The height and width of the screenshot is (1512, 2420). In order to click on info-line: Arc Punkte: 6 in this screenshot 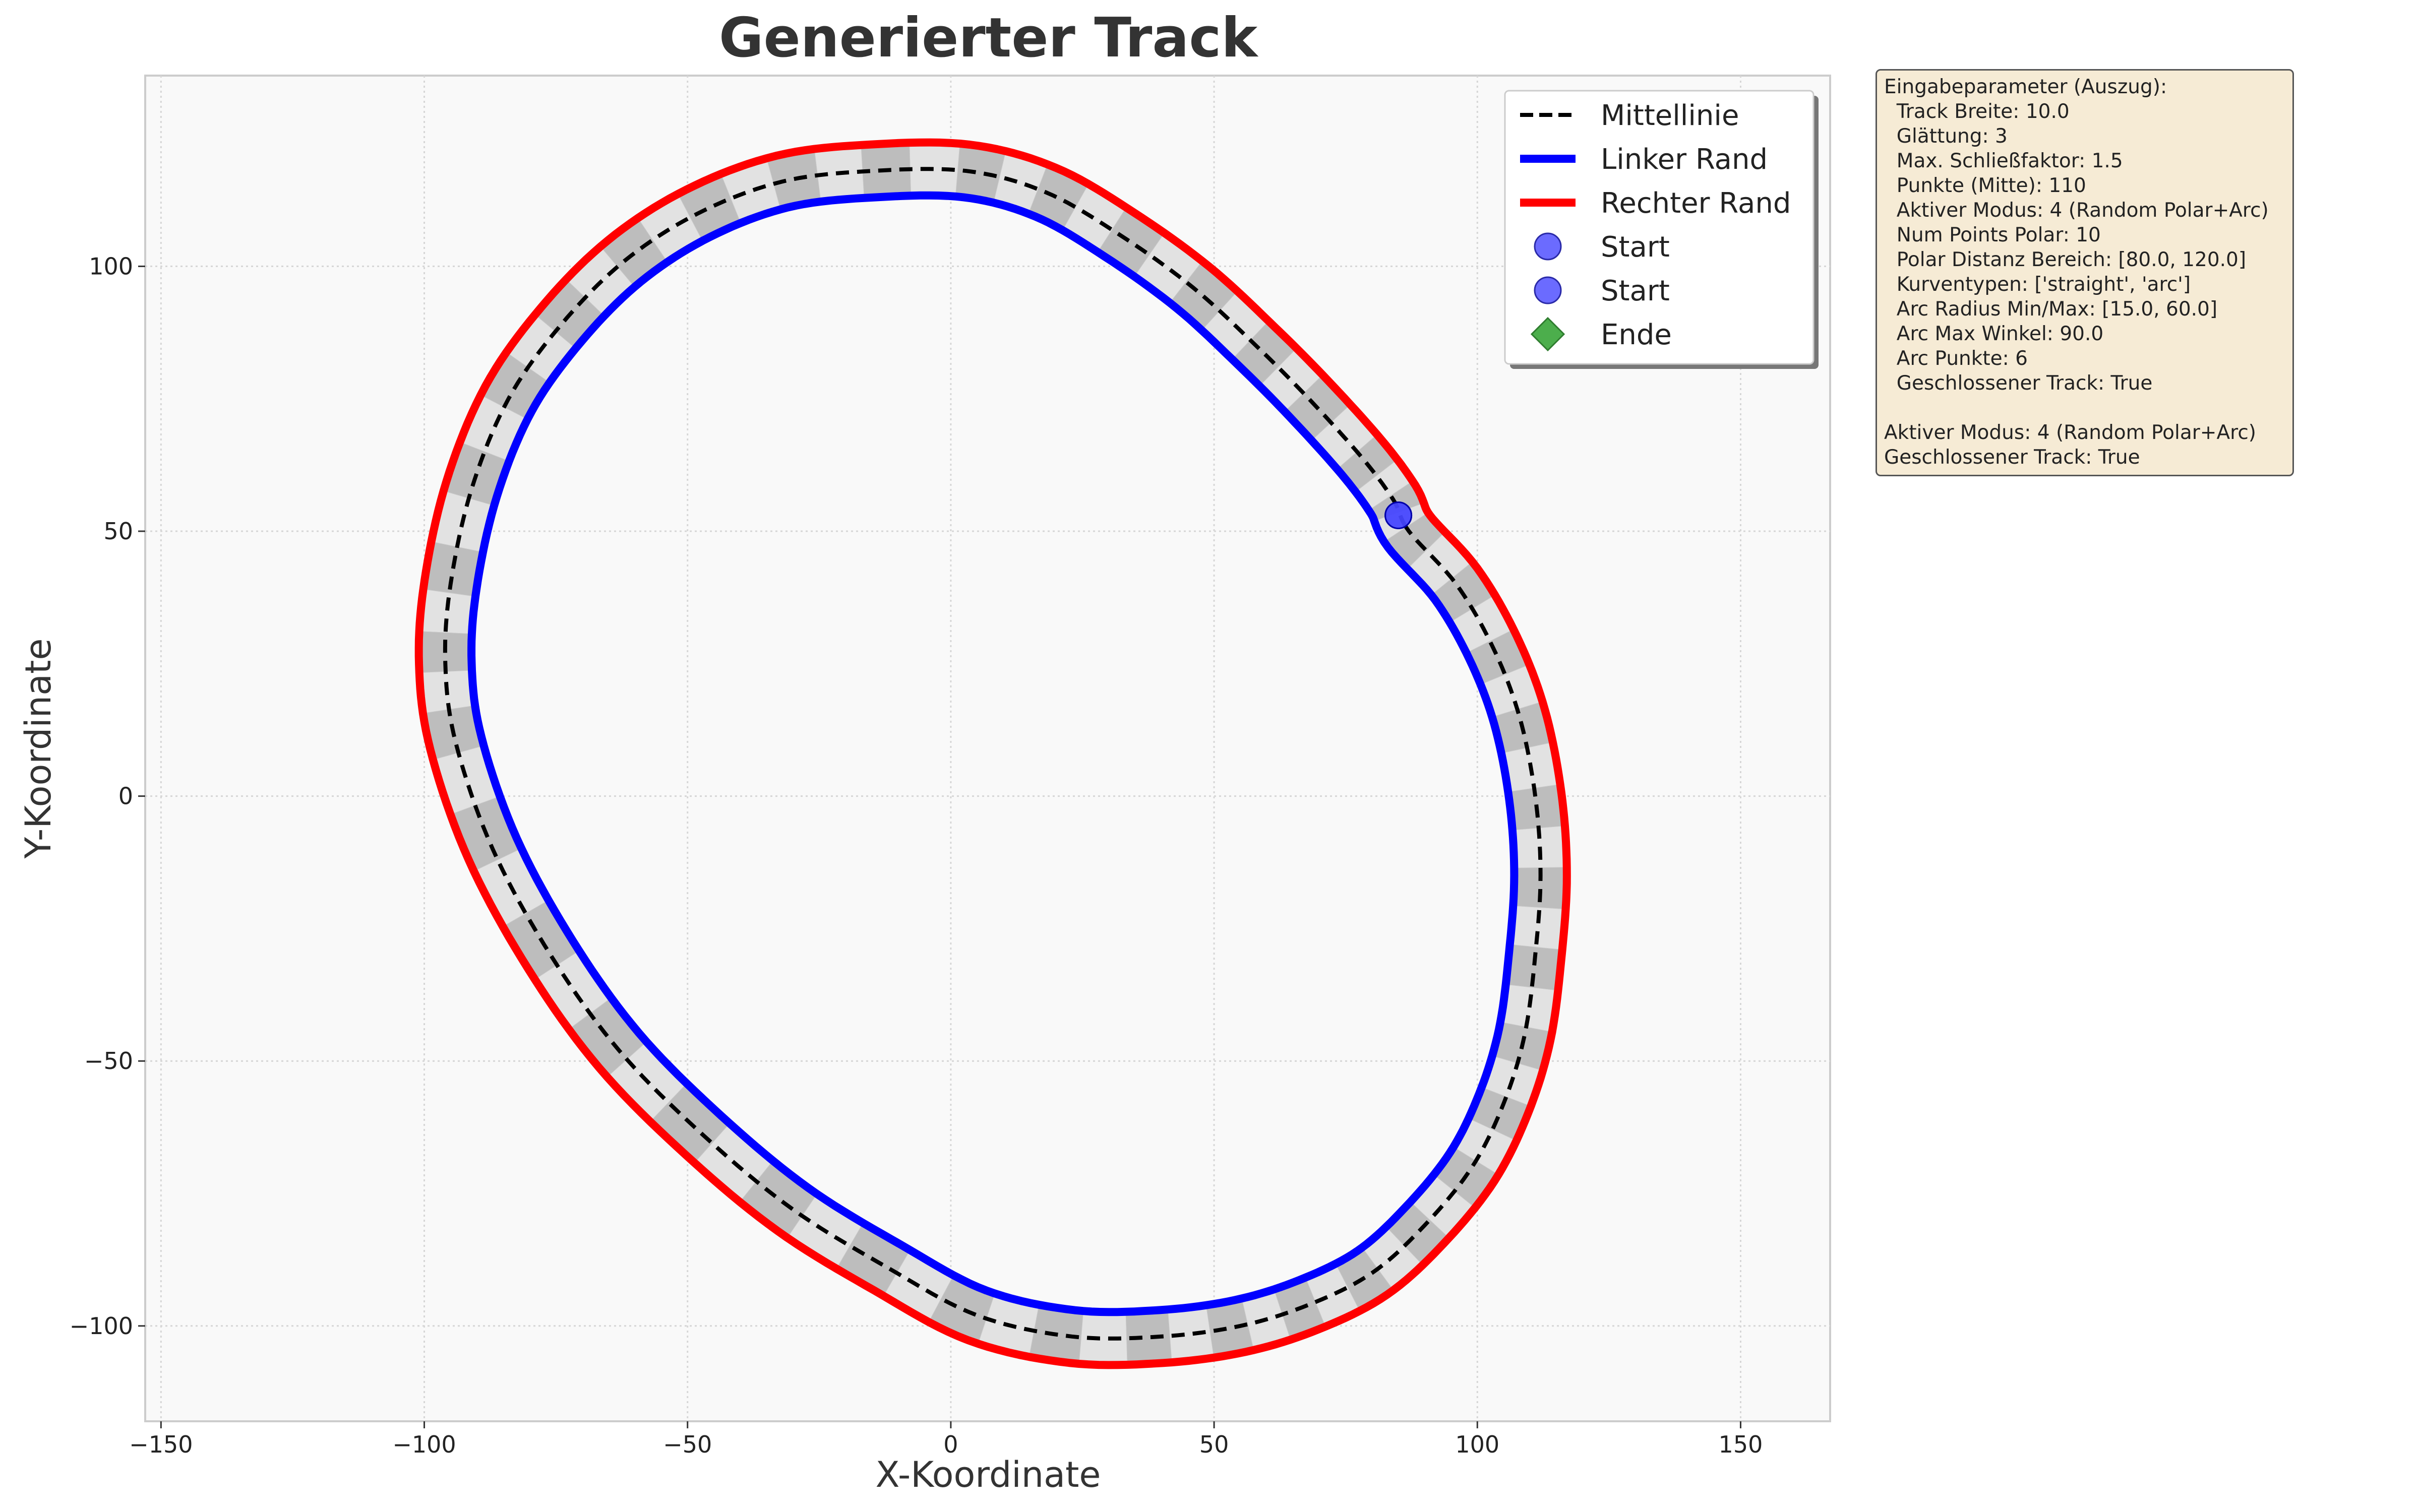, I will do `click(1956, 358)`.